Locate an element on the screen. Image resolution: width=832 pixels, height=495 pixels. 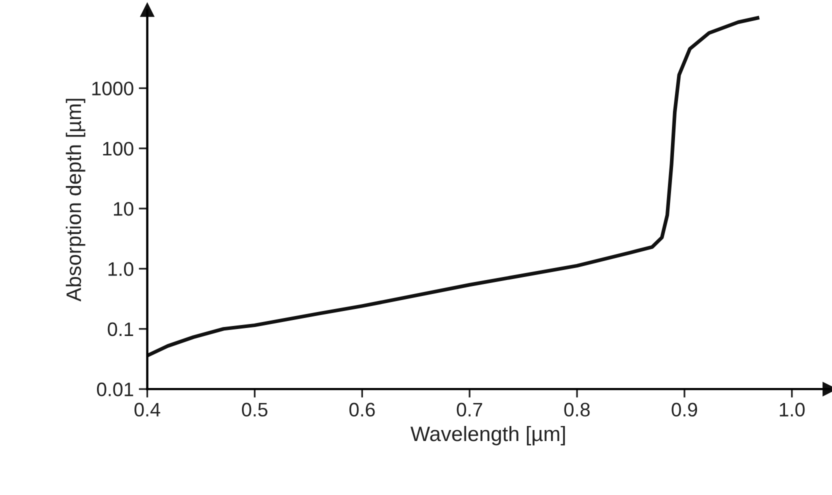
x-axis-title: Wavelength [µm] is located at coordinates (487, 436).